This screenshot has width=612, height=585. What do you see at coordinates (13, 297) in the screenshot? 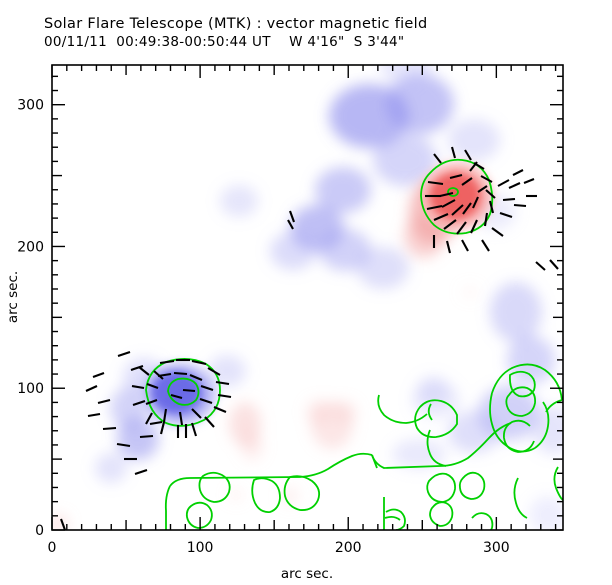
I see `y-axis-label: arc sec.` at bounding box center [13, 297].